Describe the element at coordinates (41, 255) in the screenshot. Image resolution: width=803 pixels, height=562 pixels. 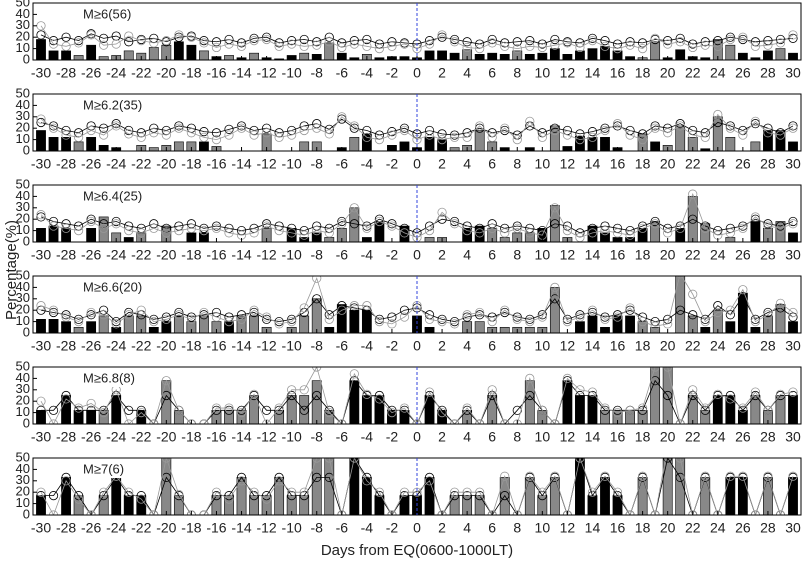
I see `x-tick-label: -30` at that location.